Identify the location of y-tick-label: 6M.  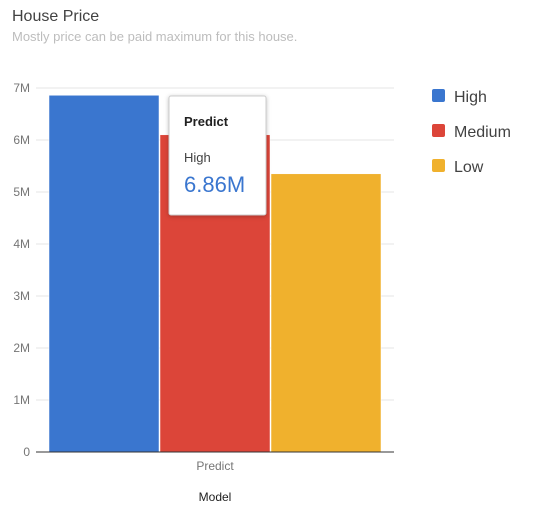
(21, 140).